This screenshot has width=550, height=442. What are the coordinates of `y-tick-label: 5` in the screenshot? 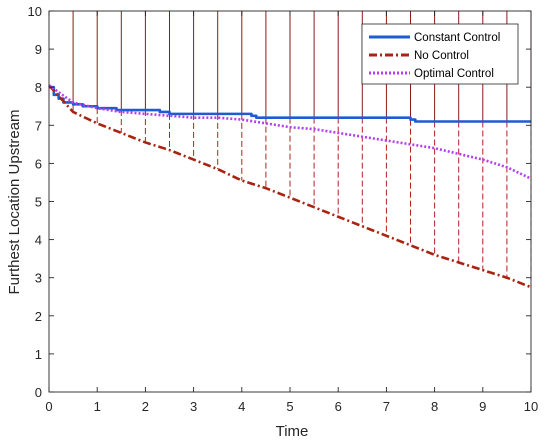 It's located at (38, 202).